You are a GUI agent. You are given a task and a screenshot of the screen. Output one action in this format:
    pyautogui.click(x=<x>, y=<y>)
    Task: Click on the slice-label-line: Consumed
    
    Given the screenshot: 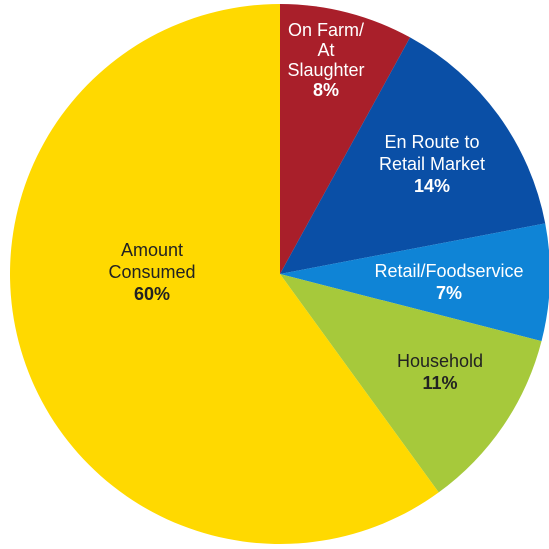 What is the action you would take?
    pyautogui.click(x=151, y=272)
    